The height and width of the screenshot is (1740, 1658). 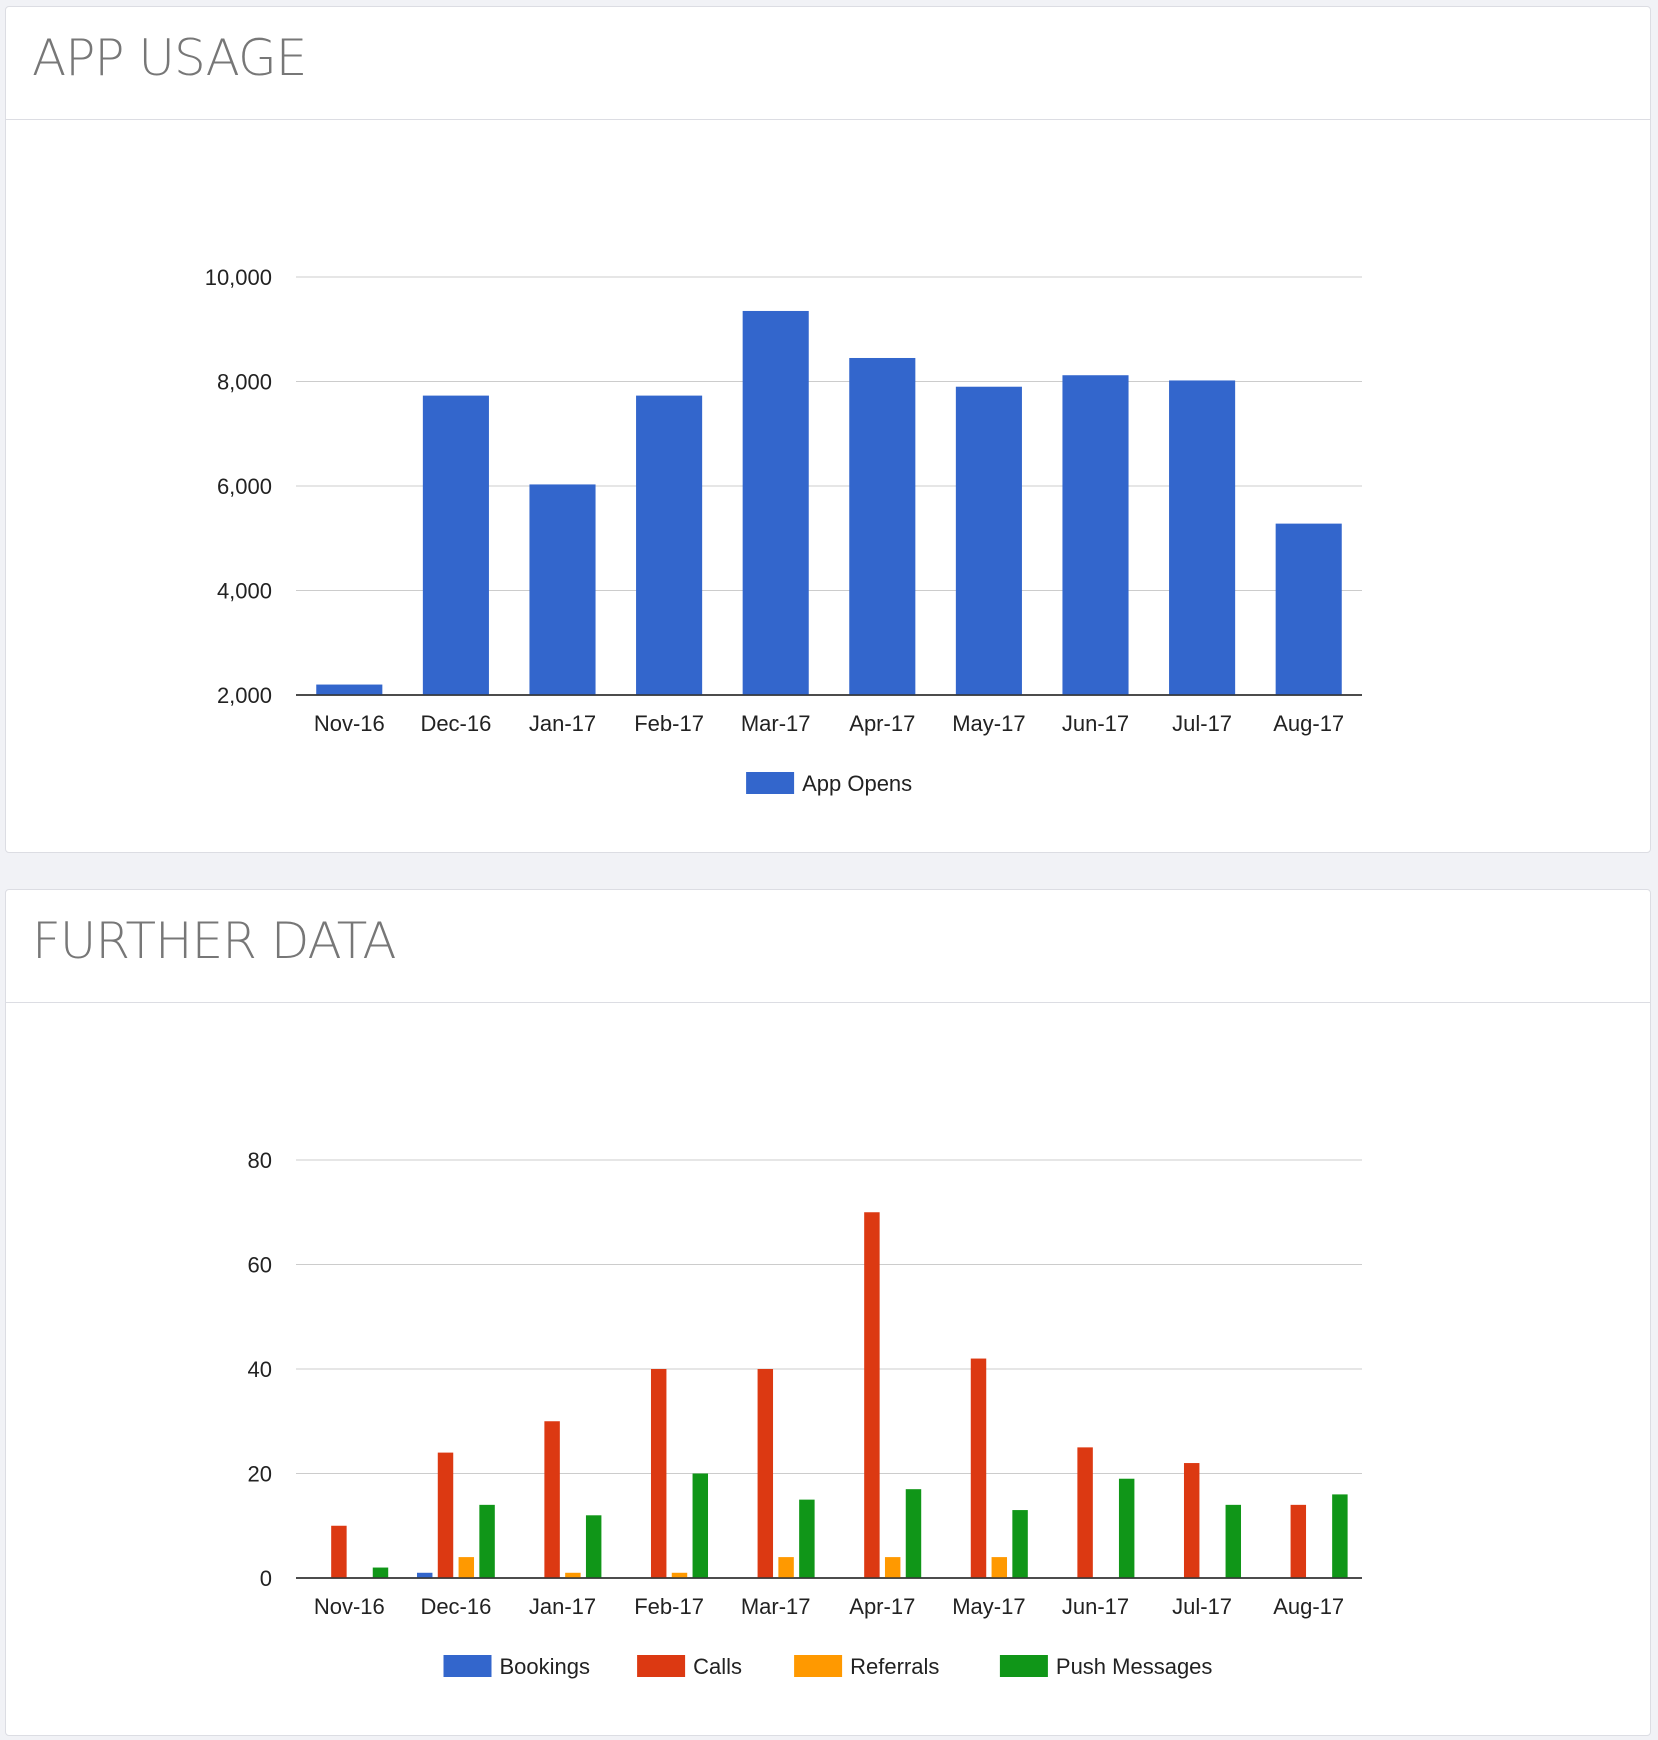 I want to click on y-tick-label: 60, so click(x=260, y=1265).